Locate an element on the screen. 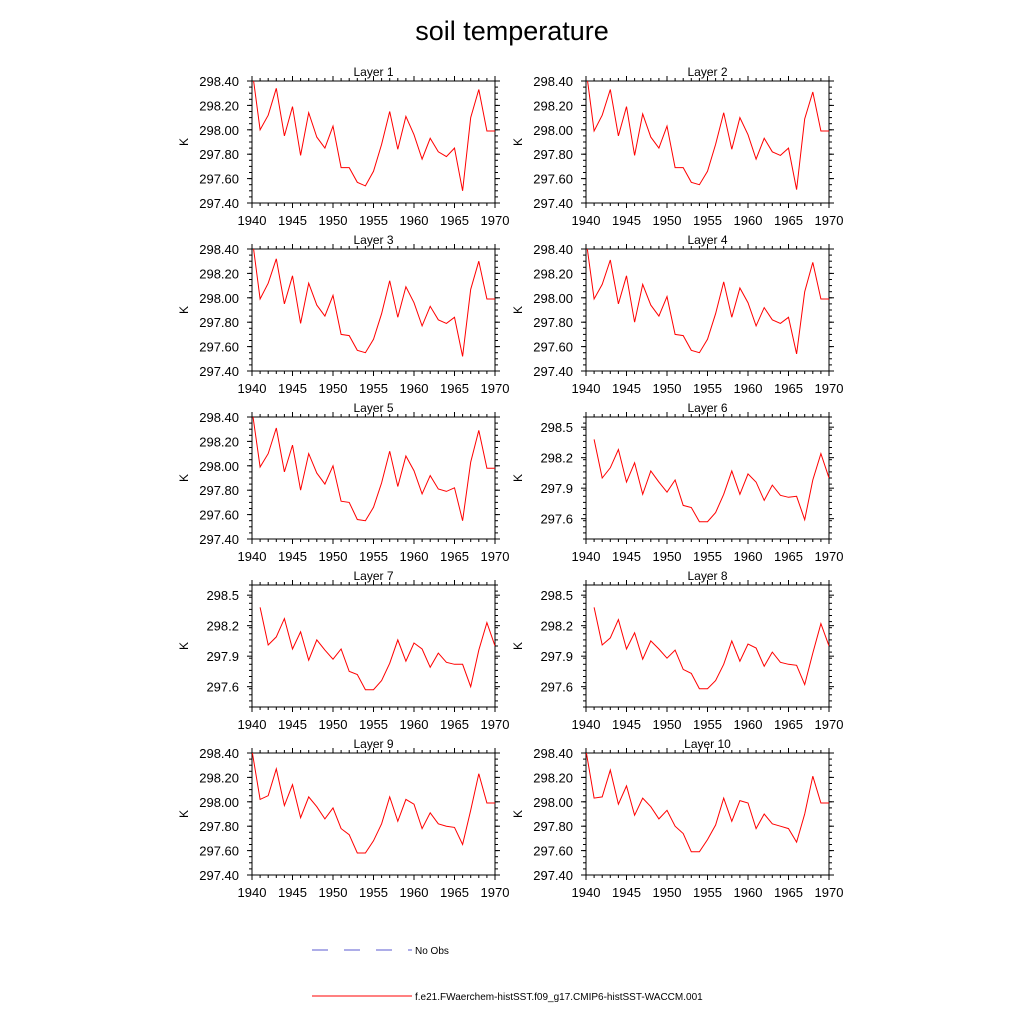 The width and height of the screenshot is (1024, 1024). panel-title: Layer 3 is located at coordinates (373, 240).